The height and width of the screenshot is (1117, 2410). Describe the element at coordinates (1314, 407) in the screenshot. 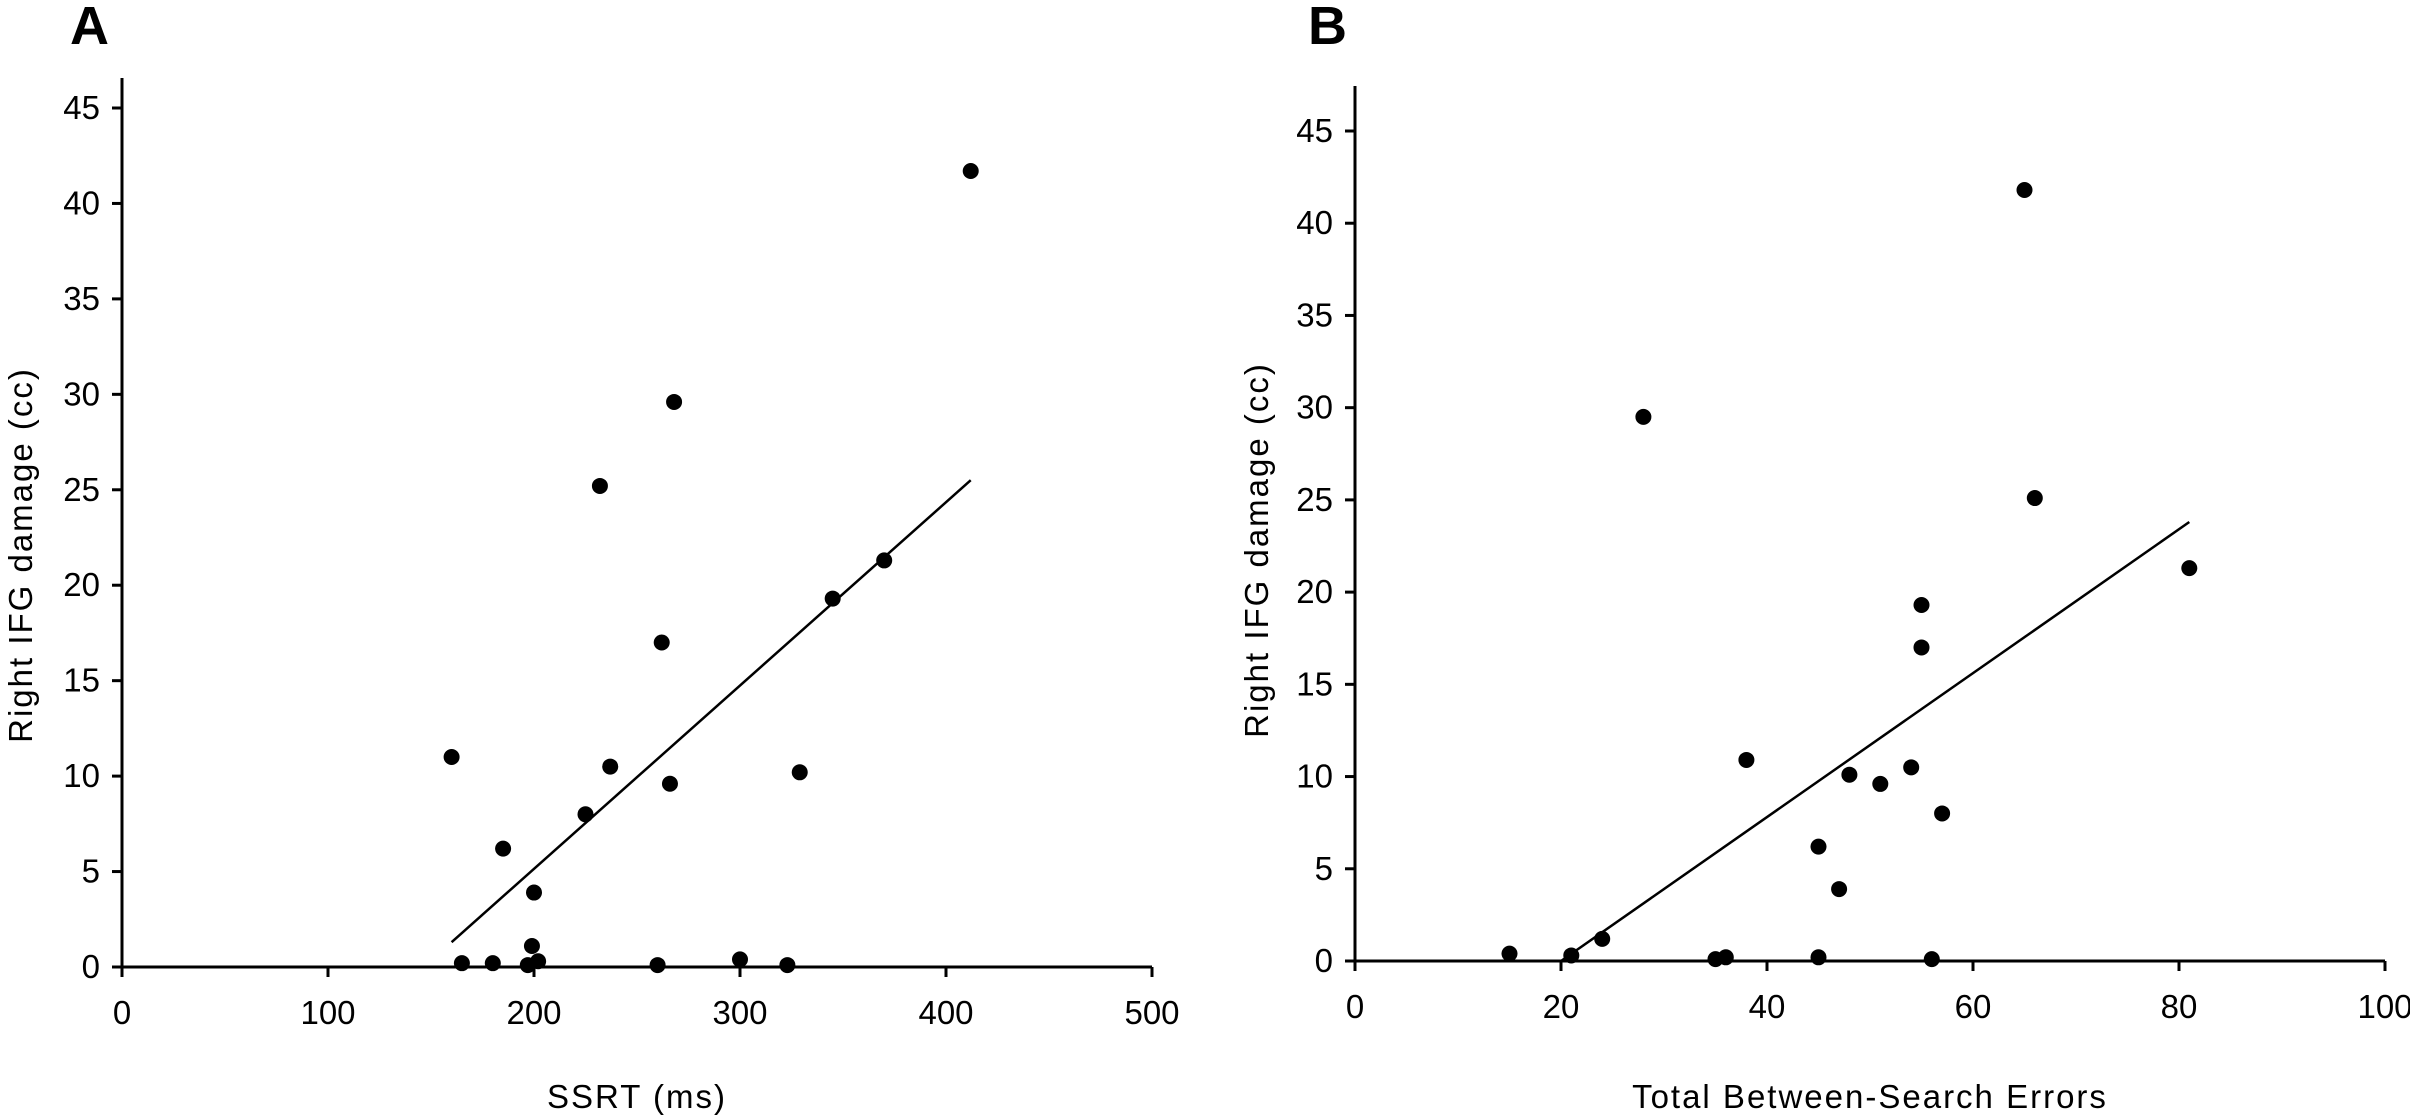

I see `panel-b-y-tick-label: 30` at that location.